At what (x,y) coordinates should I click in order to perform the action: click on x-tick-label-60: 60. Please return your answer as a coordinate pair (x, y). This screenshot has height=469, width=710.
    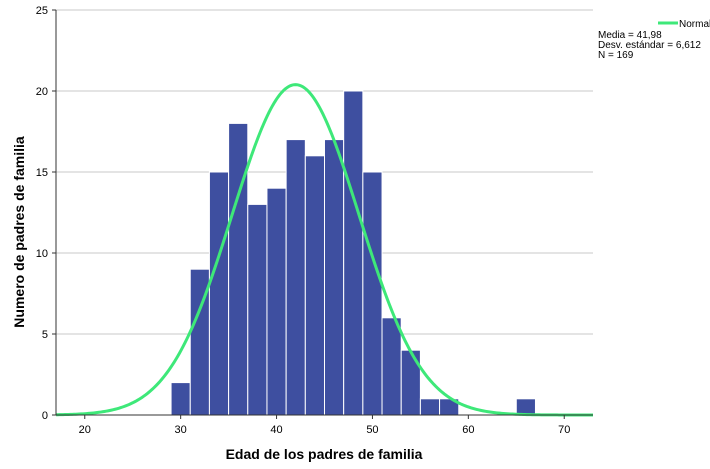
    Looking at the image, I should click on (468, 430).